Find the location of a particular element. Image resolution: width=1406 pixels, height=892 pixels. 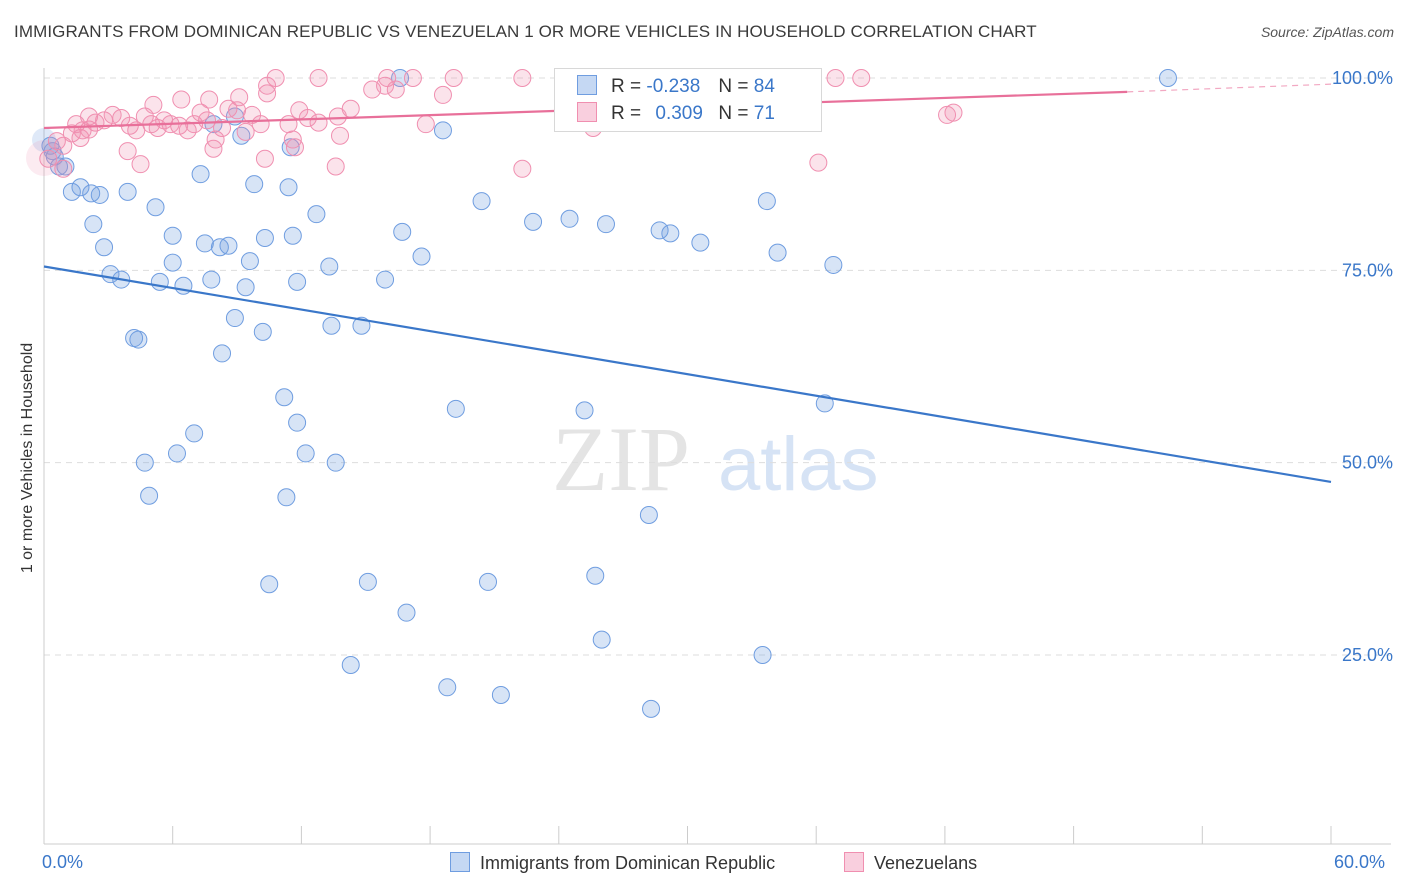

y-tick-label: 50.0% is located at coordinates (1367, 463).